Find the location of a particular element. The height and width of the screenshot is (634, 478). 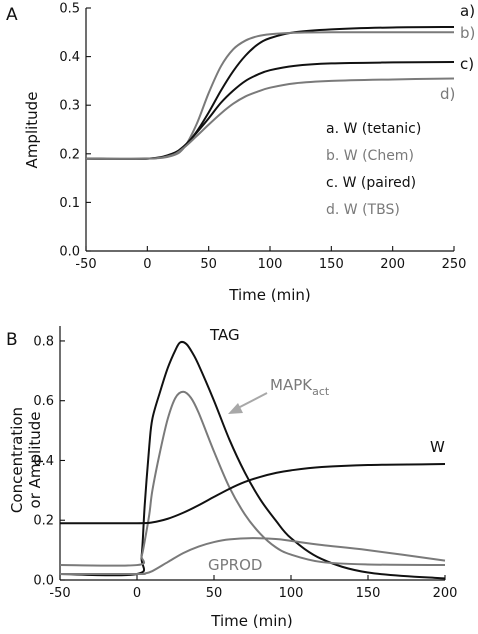

curve-label-mapk: MAPKact is located at coordinates (300, 387).